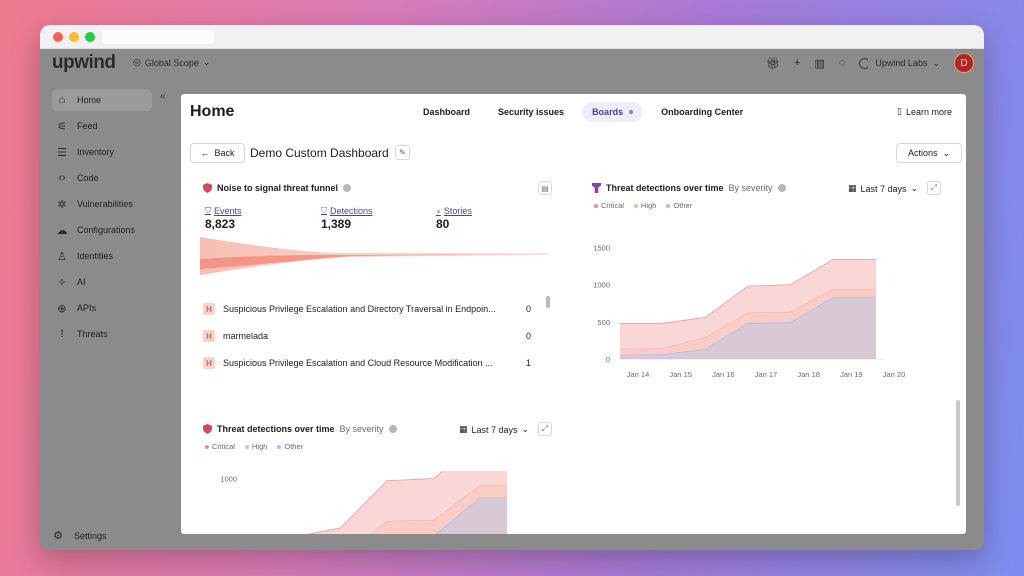 This screenshot has height=576, width=1024. I want to click on bug-icon: ✲, so click(62, 204).